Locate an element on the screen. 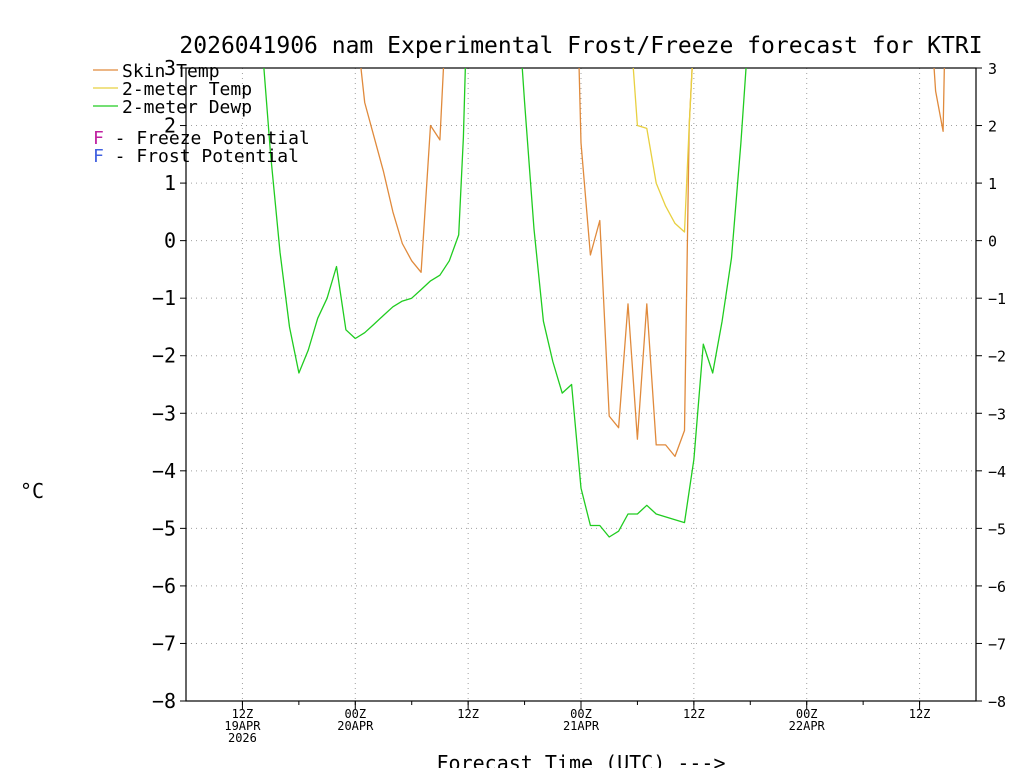 This screenshot has height=768, width=1024. legend-label: 2-meter Dewp is located at coordinates (187, 107).